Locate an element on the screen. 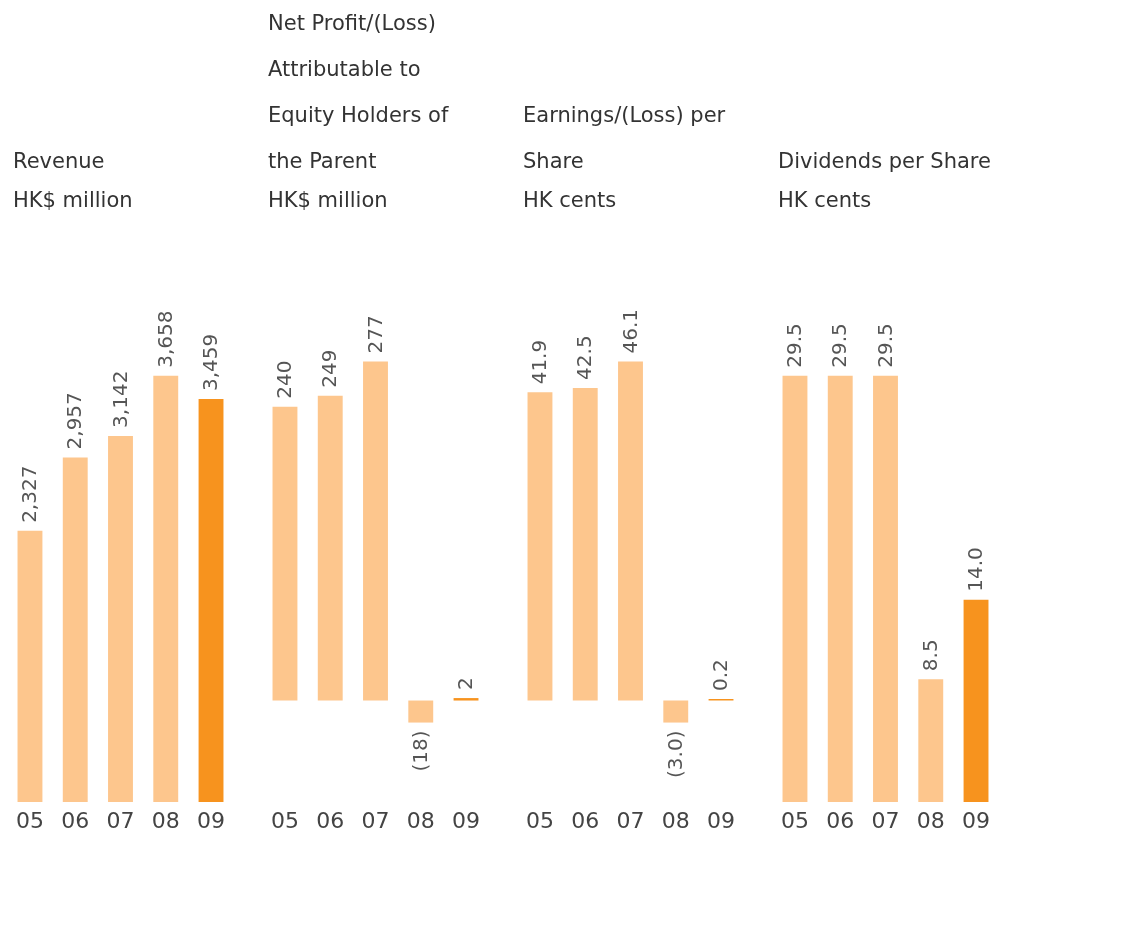  data-label: 3,142 is located at coordinates (119, 399).